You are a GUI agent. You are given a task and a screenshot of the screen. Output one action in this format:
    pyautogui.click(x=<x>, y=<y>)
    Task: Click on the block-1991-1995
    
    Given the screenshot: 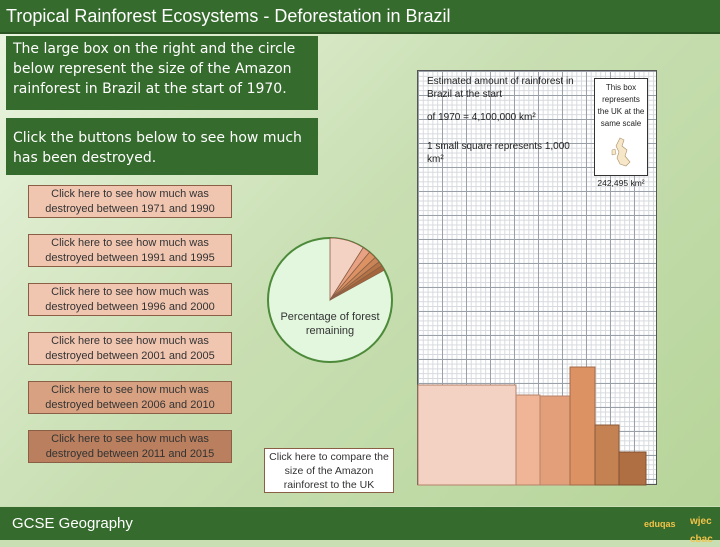 What is the action you would take?
    pyautogui.click(x=528, y=440)
    